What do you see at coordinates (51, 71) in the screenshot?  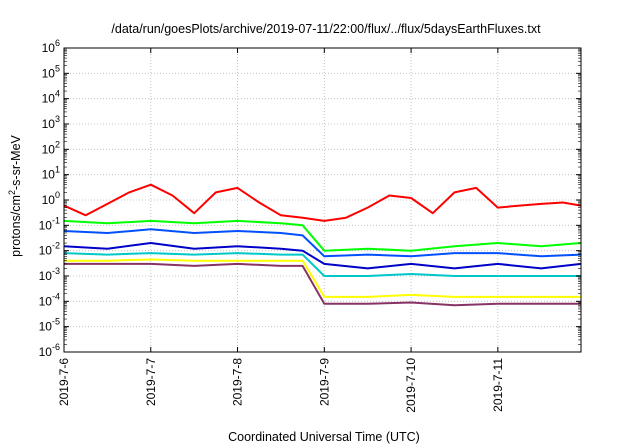 I see `y-tick-label: 10⁵` at bounding box center [51, 71].